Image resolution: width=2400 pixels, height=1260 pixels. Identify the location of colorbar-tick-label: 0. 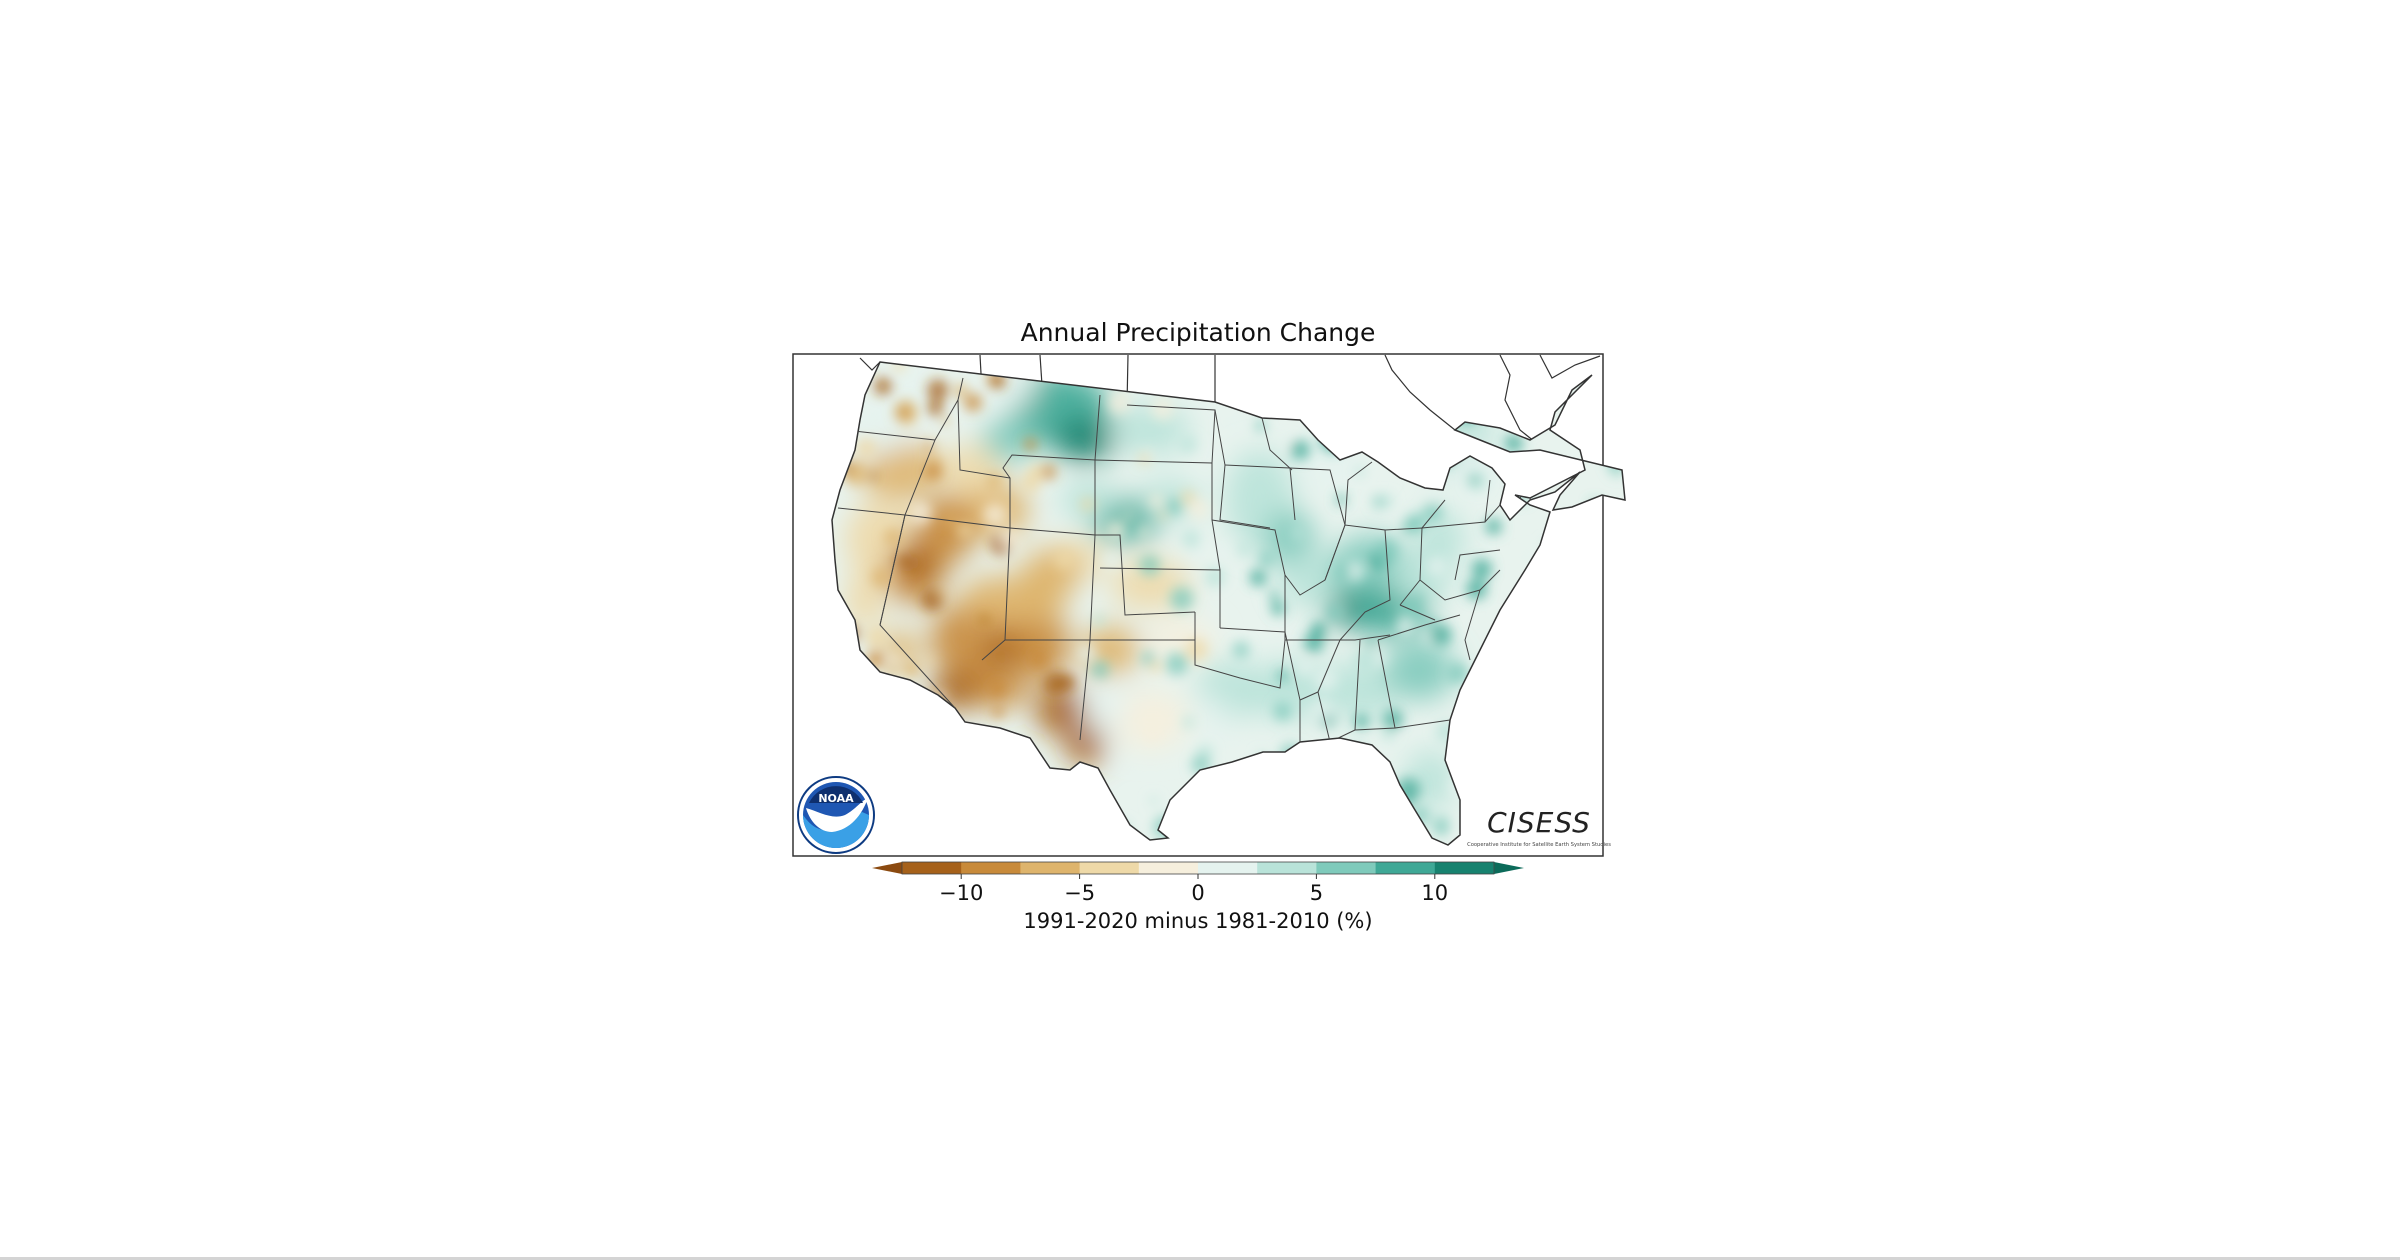
(1197, 893).